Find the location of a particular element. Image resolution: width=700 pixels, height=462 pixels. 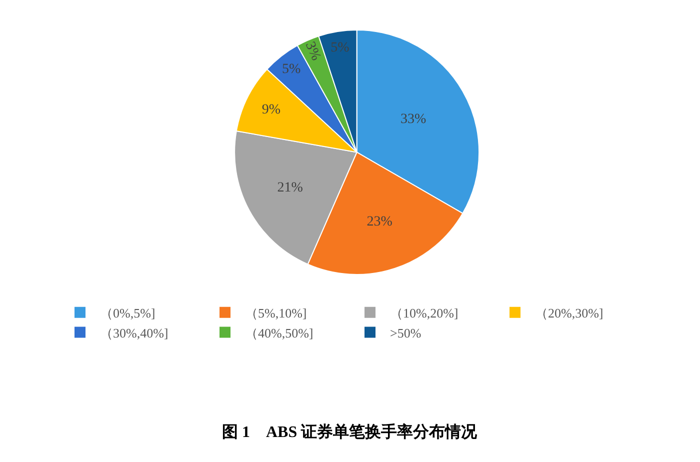

data-label: 9% is located at coordinates (271, 110).